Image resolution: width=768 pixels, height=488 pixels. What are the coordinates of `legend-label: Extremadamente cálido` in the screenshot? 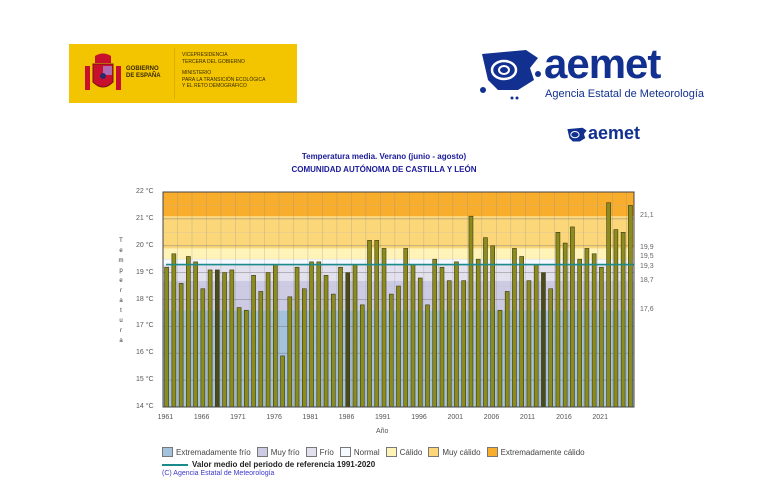 It's located at (542, 452).